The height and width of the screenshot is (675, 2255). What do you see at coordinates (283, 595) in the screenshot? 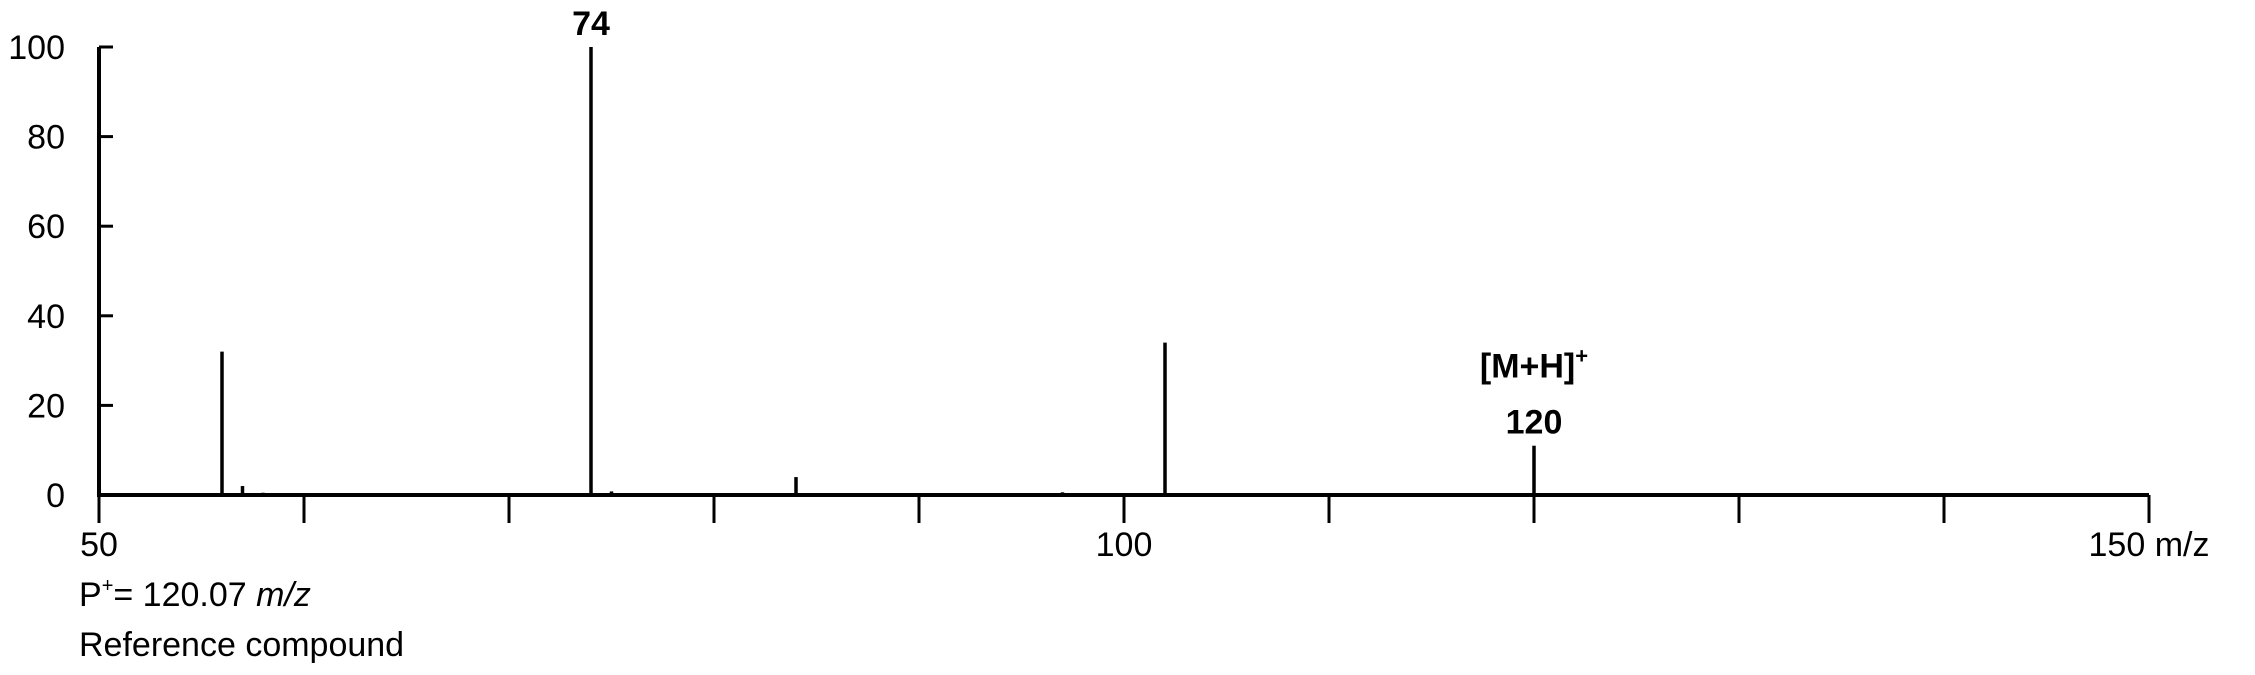
I see `precursor-unit: m/z` at bounding box center [283, 595].